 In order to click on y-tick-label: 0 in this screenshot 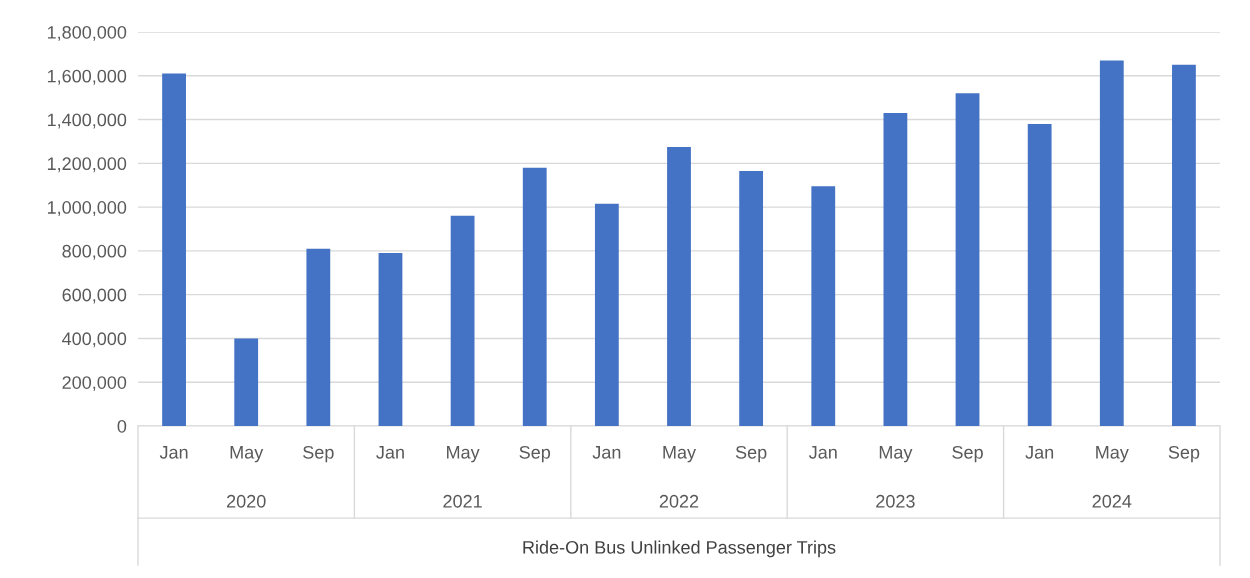, I will do `click(122, 426)`.